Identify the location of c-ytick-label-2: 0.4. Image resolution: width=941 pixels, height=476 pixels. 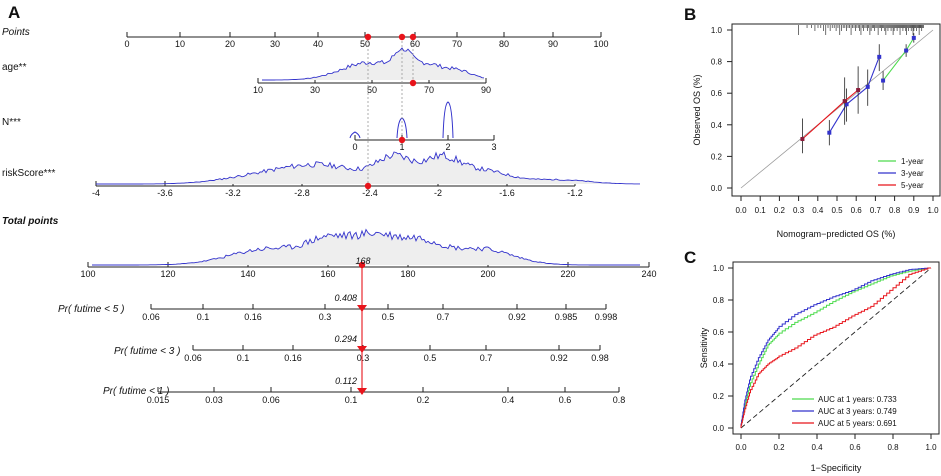
(719, 364).